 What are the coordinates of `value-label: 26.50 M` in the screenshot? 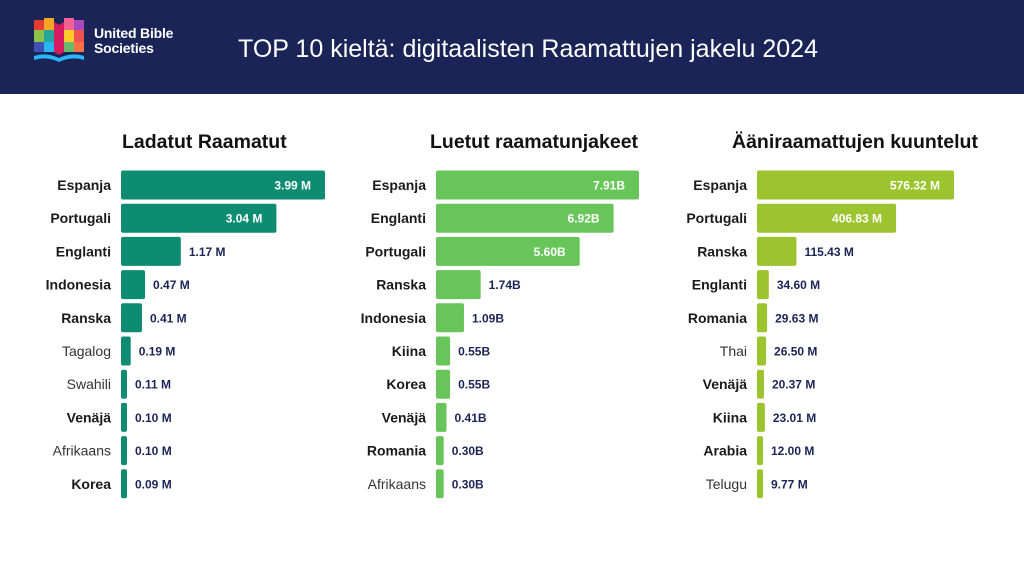 It's located at (795, 352).